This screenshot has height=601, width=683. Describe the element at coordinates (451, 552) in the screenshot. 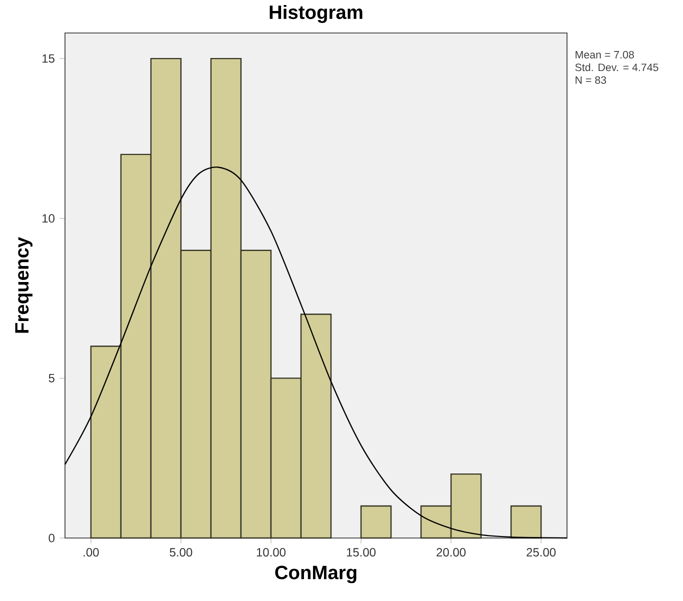

I see `x-tick-label: 20.00` at that location.